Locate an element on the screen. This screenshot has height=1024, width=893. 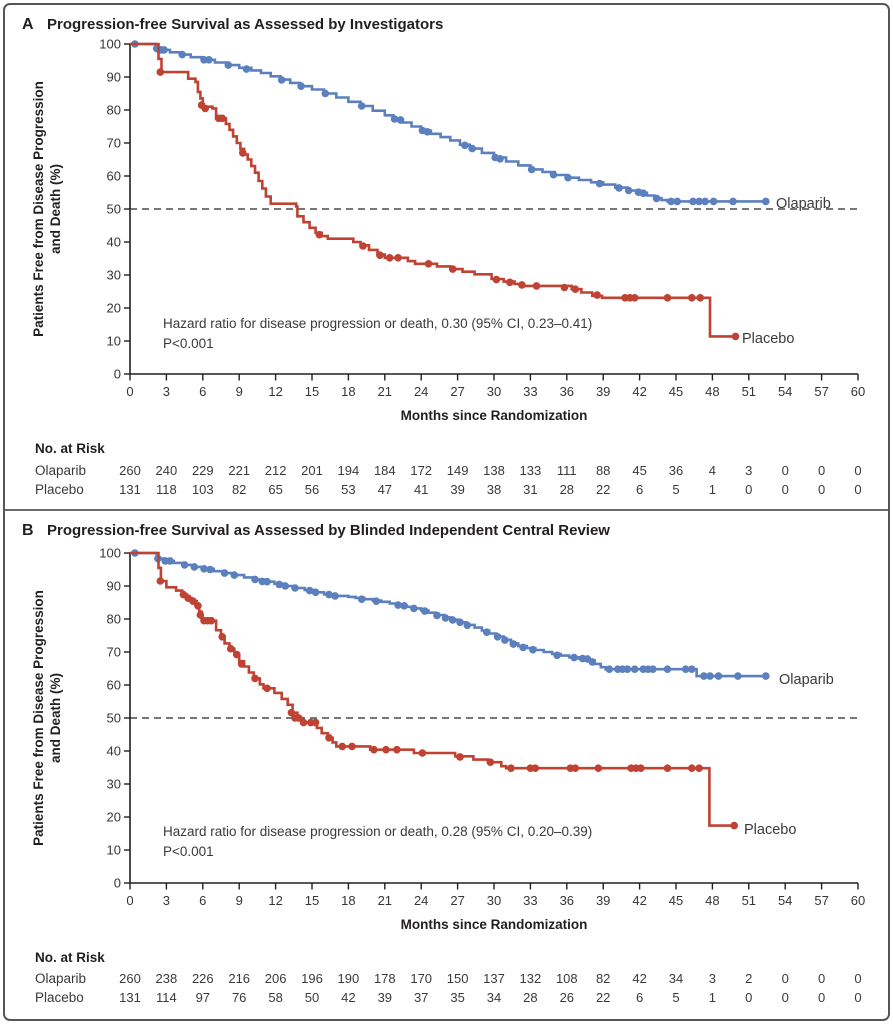
risk-count-placebo: 6 is located at coordinates (639, 997).